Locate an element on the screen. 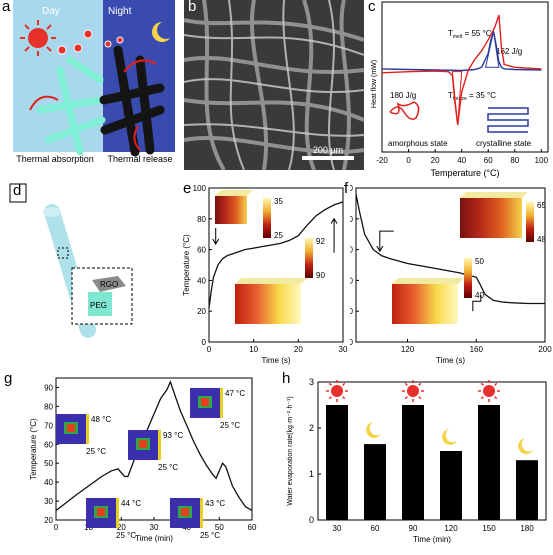 The image size is (553, 555). thermal-absorption-caption: Thermal absorption is located at coordinates (55, 159).